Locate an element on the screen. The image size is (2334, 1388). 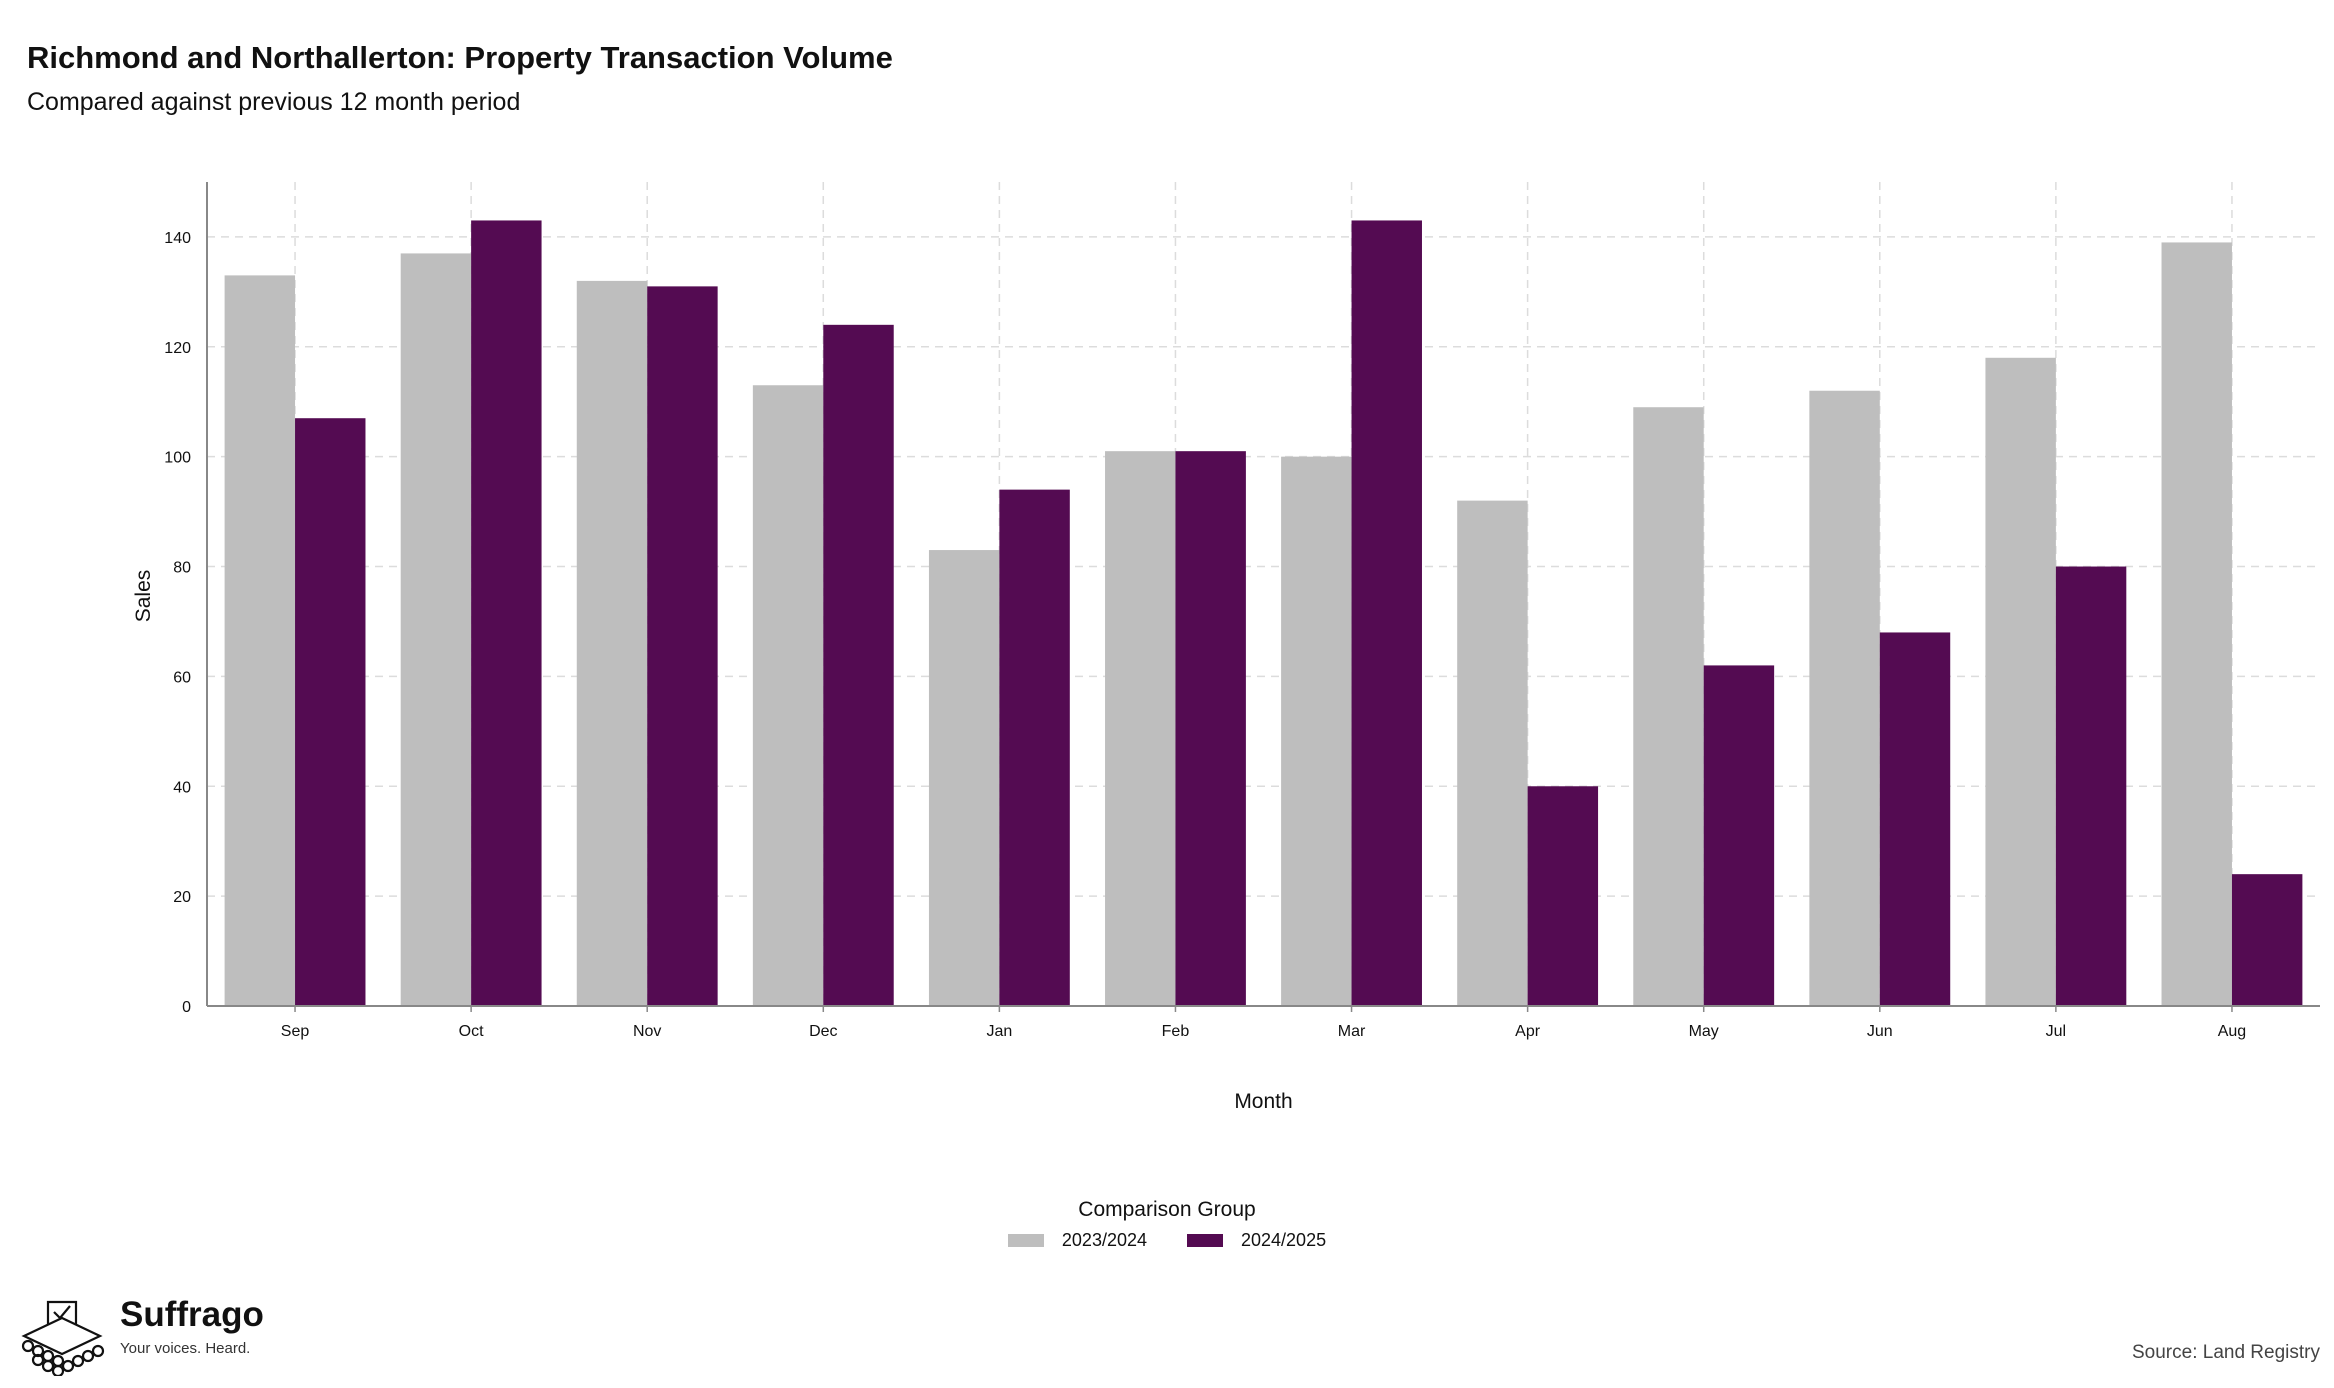
source-note: Source: Land Registry is located at coordinates (2226, 1352).